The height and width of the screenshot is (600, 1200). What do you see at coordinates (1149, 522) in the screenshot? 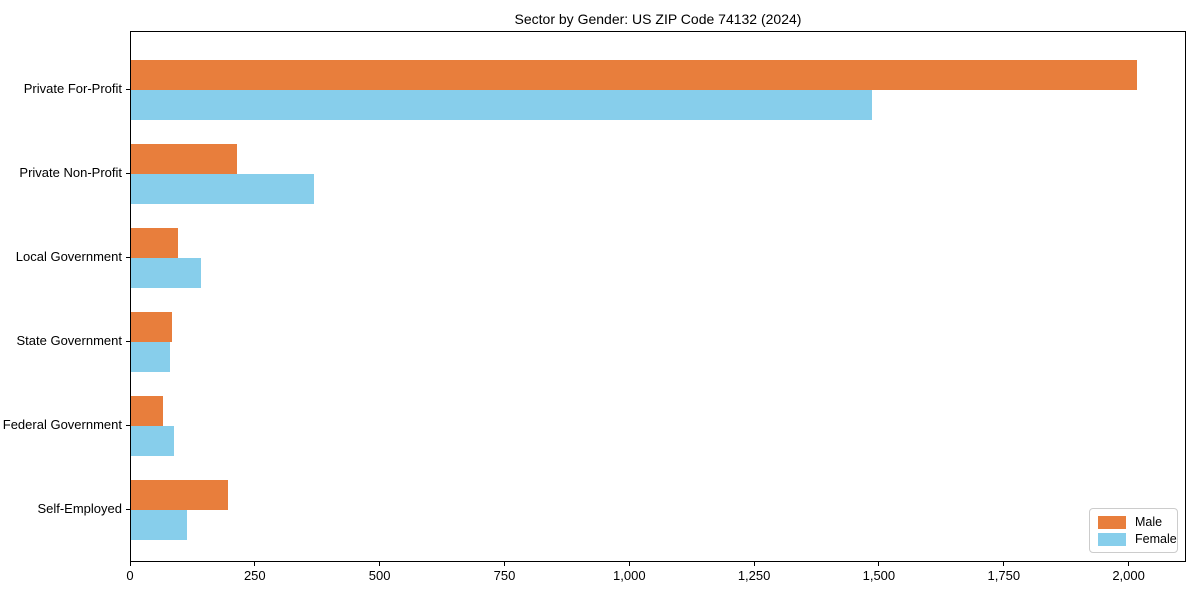
I see `legend-label-male: Male` at bounding box center [1149, 522].